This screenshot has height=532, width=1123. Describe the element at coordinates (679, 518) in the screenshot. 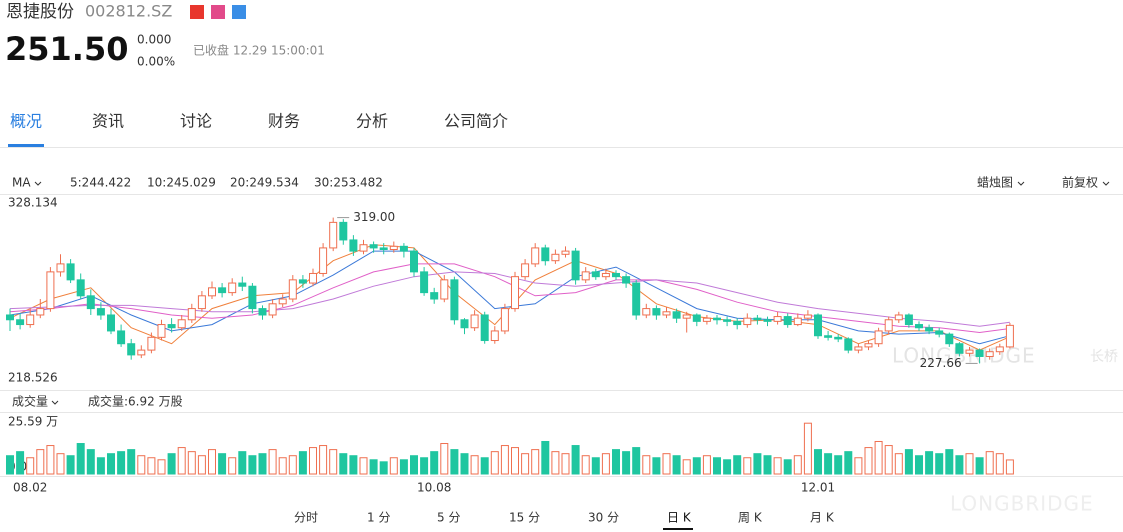

I see `period-button: 日 K` at that location.